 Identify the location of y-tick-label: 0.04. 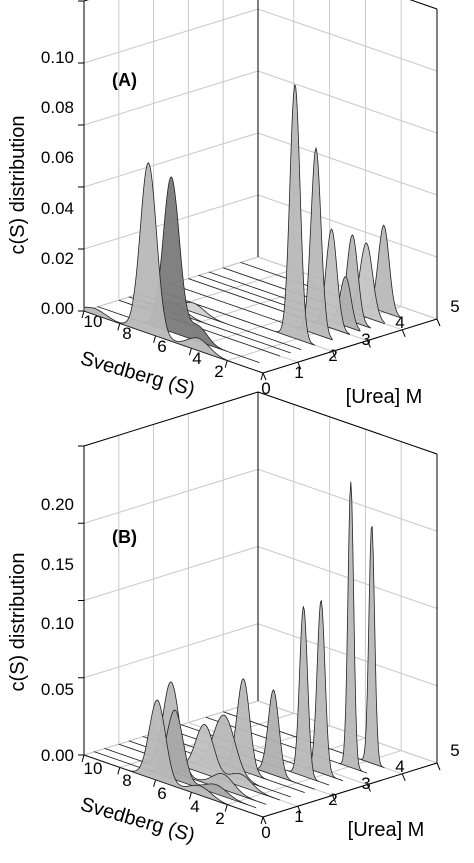
(57, 208).